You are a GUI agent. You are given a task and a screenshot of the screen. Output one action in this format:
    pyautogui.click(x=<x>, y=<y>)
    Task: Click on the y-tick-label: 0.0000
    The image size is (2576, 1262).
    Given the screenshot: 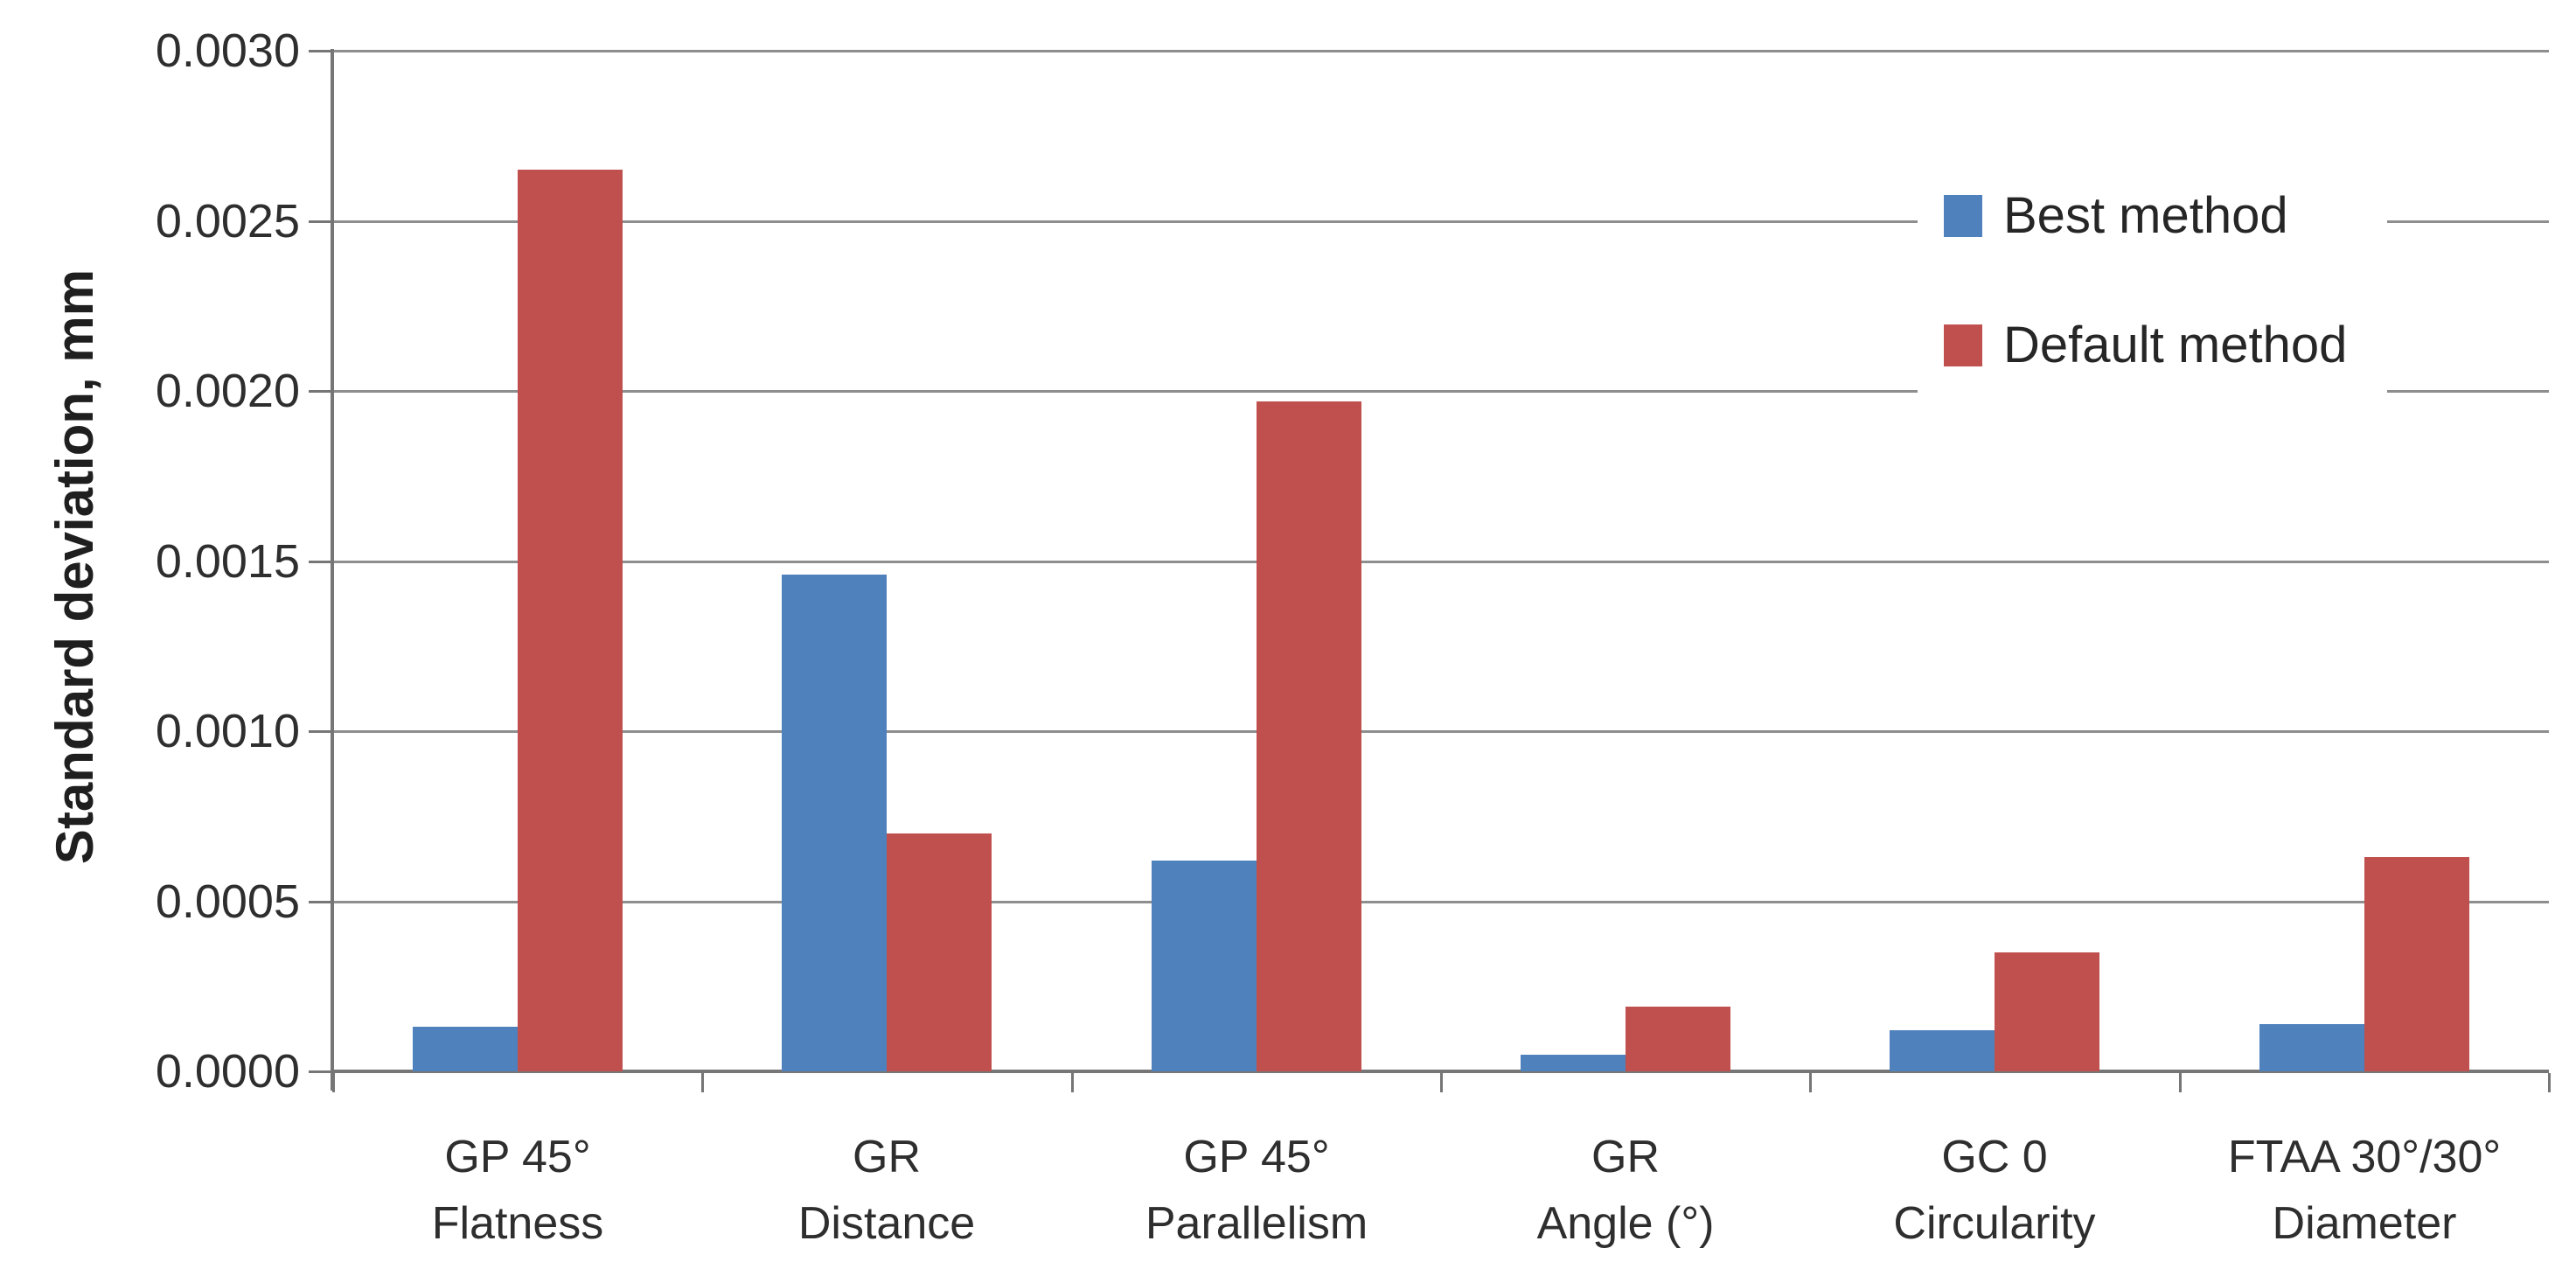 What is the action you would take?
    pyautogui.click(x=227, y=1071)
    